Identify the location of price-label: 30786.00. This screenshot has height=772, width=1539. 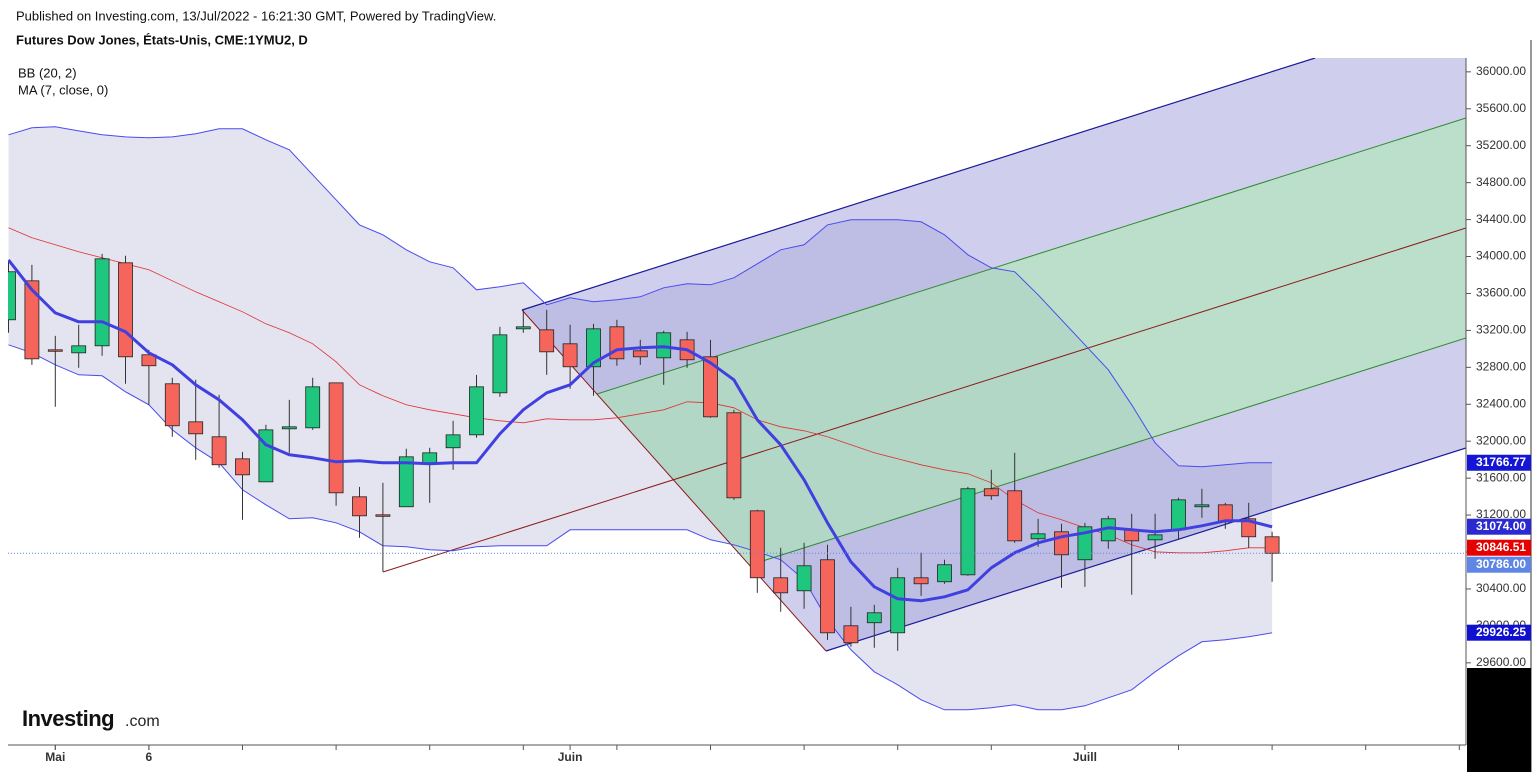
(1501, 564).